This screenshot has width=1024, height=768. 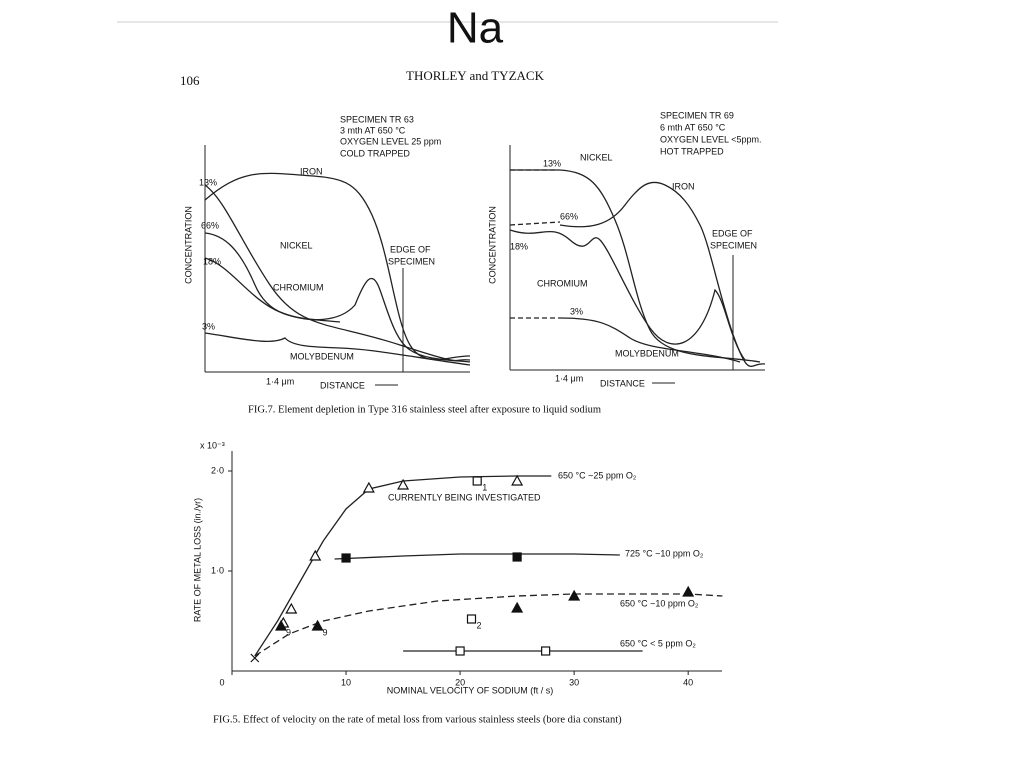 I want to click on curve-label: 650 °C < 5 ppm O₂, so click(x=658, y=643).